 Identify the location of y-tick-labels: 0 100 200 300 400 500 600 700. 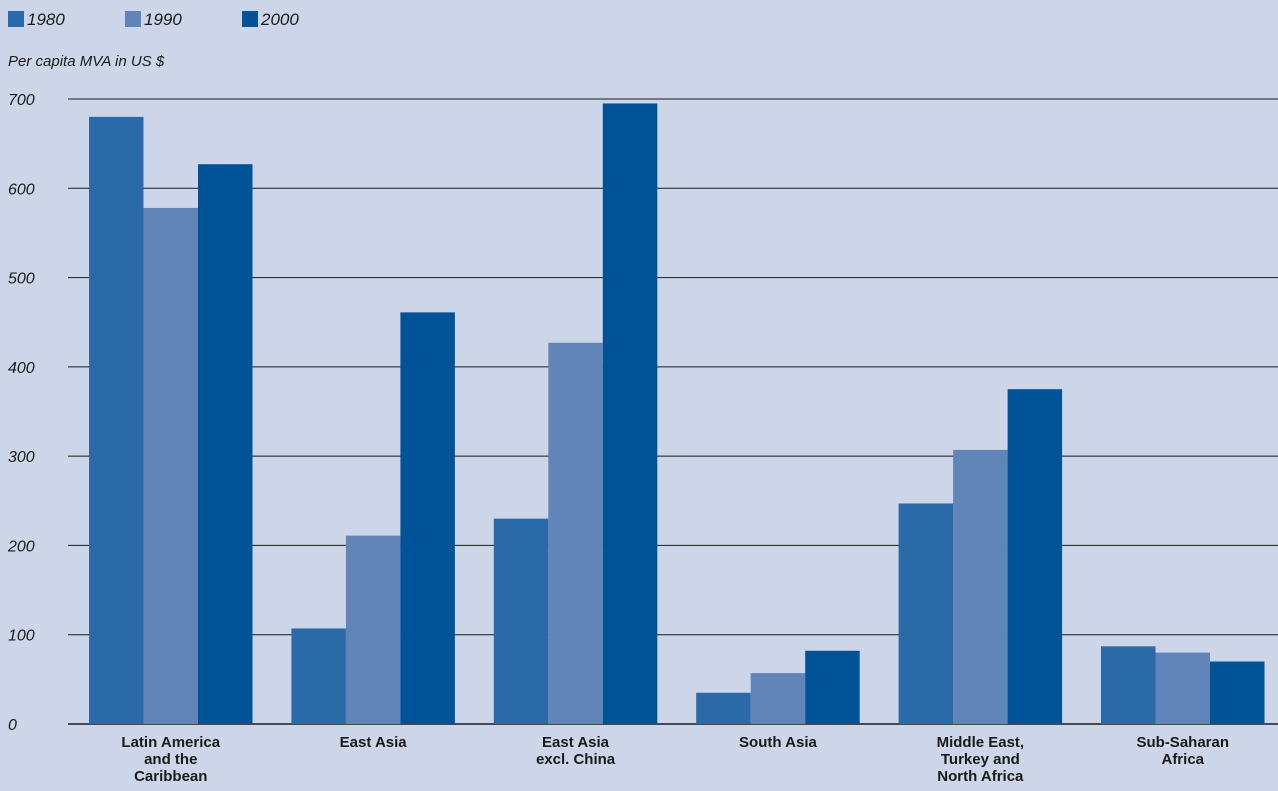
(21, 413).